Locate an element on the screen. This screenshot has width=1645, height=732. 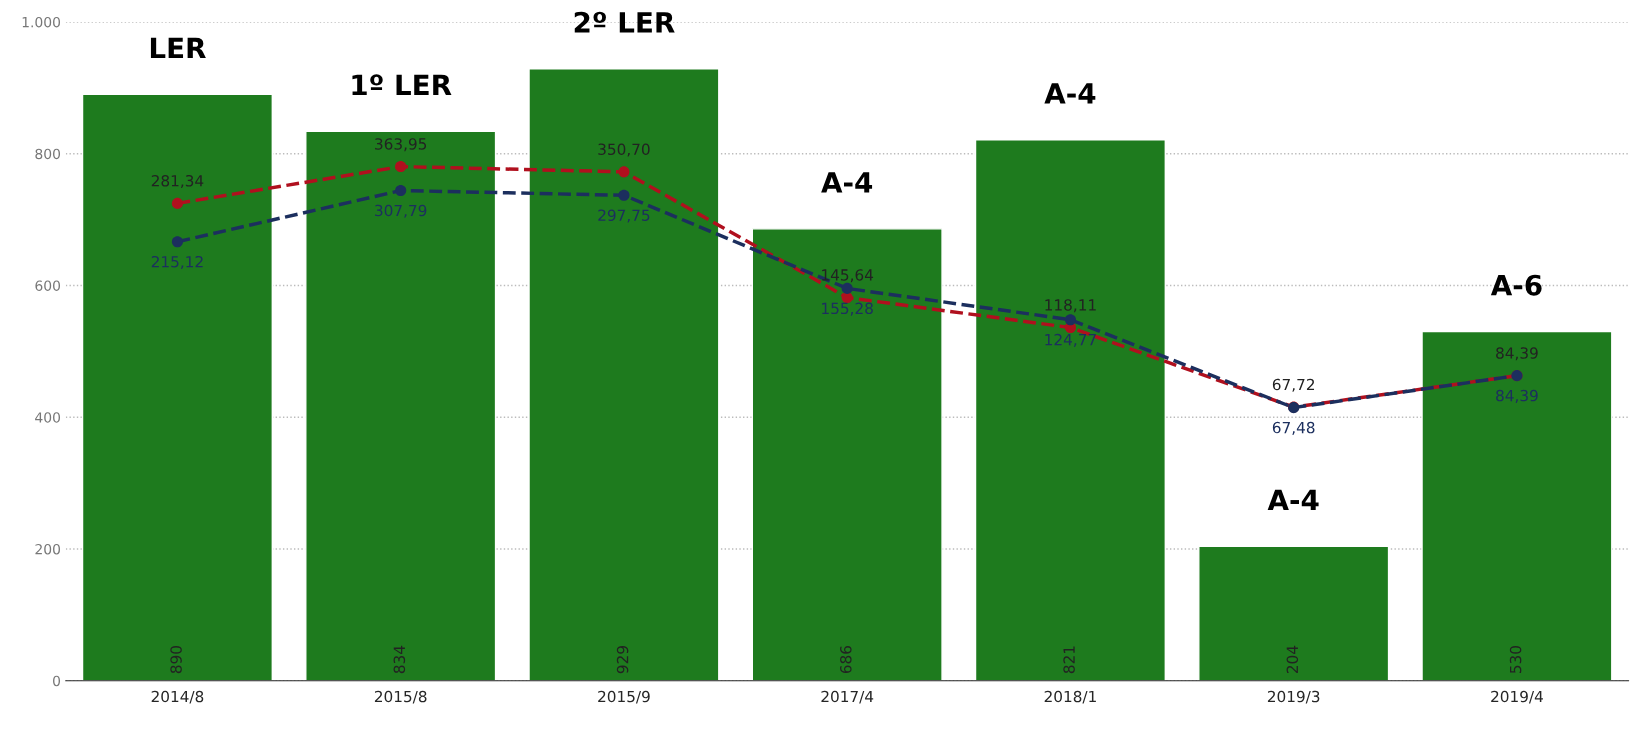
data-label: 297,75 is located at coordinates (624, 216).